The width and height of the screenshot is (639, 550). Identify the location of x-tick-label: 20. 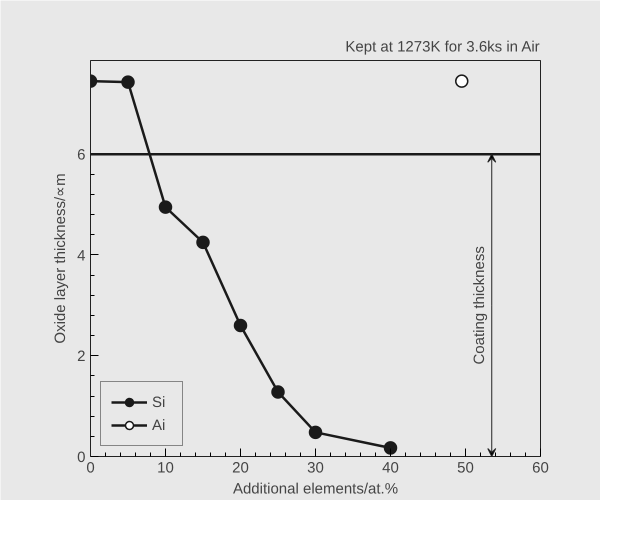
(240, 468).